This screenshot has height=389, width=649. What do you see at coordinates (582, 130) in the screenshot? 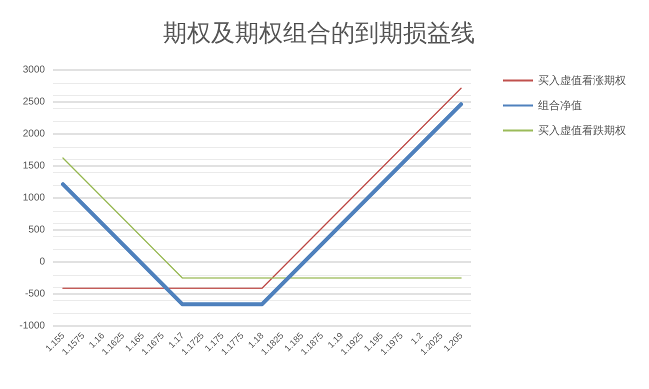
I see `legend-label: 买入虚值看跌期权` at bounding box center [582, 130].